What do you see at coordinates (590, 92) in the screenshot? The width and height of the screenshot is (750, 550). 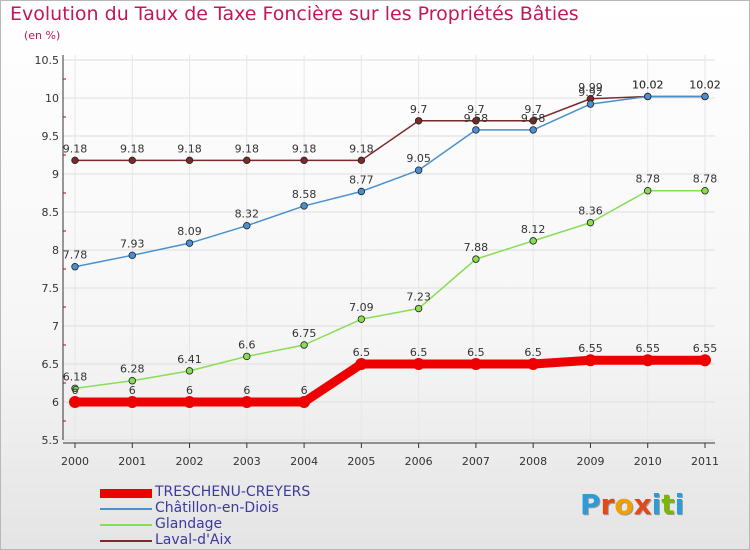 I see `data-label: 9.92` at bounding box center [590, 92].